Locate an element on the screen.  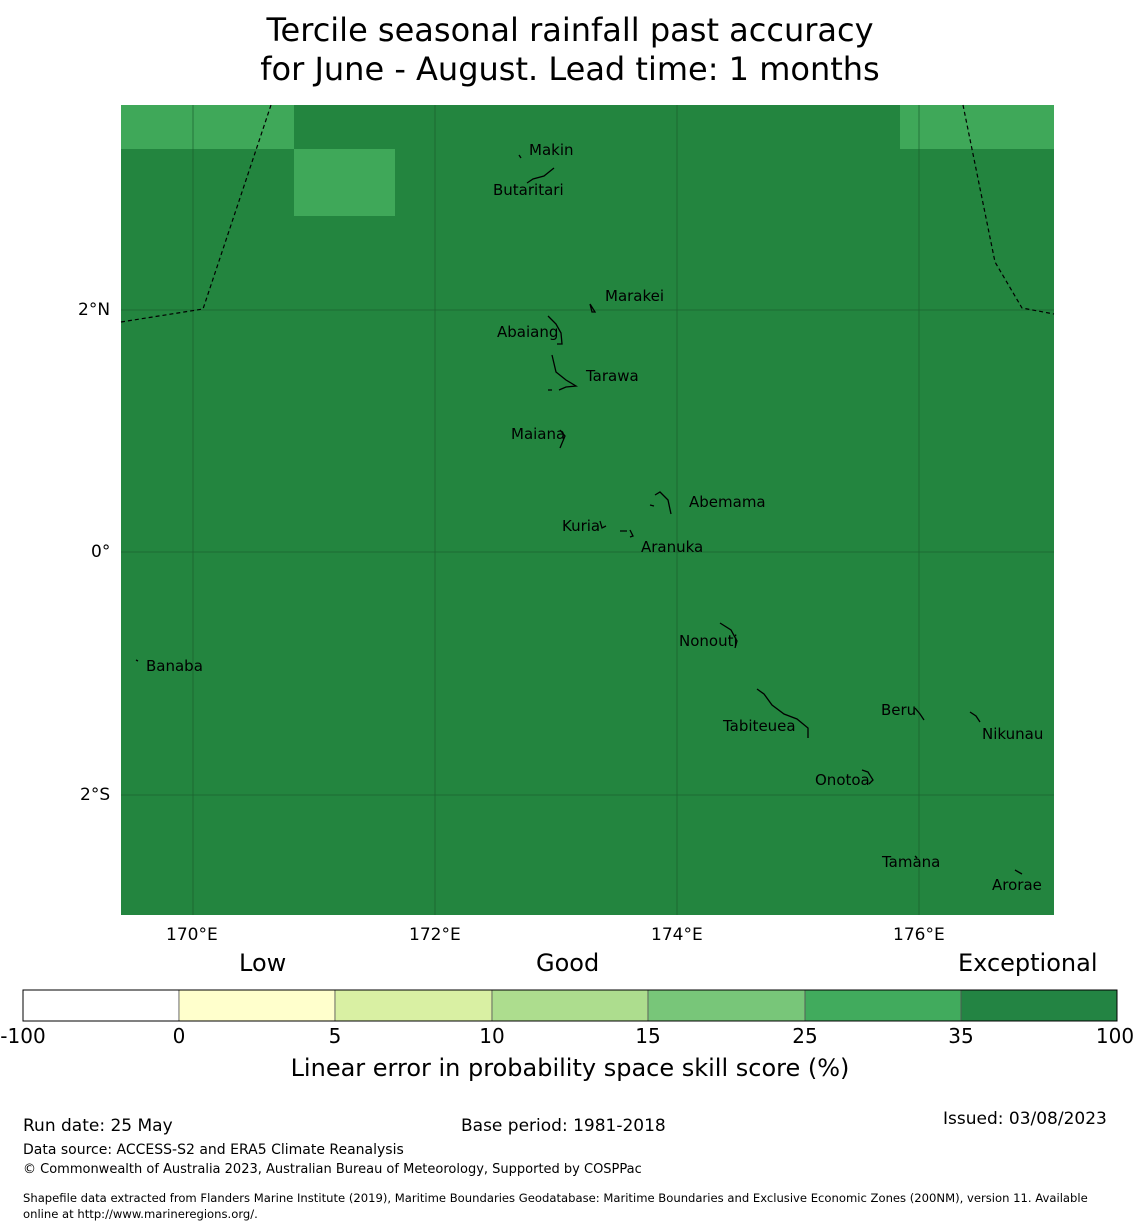
colorbar-category-low: Low is located at coordinates (263, 963).